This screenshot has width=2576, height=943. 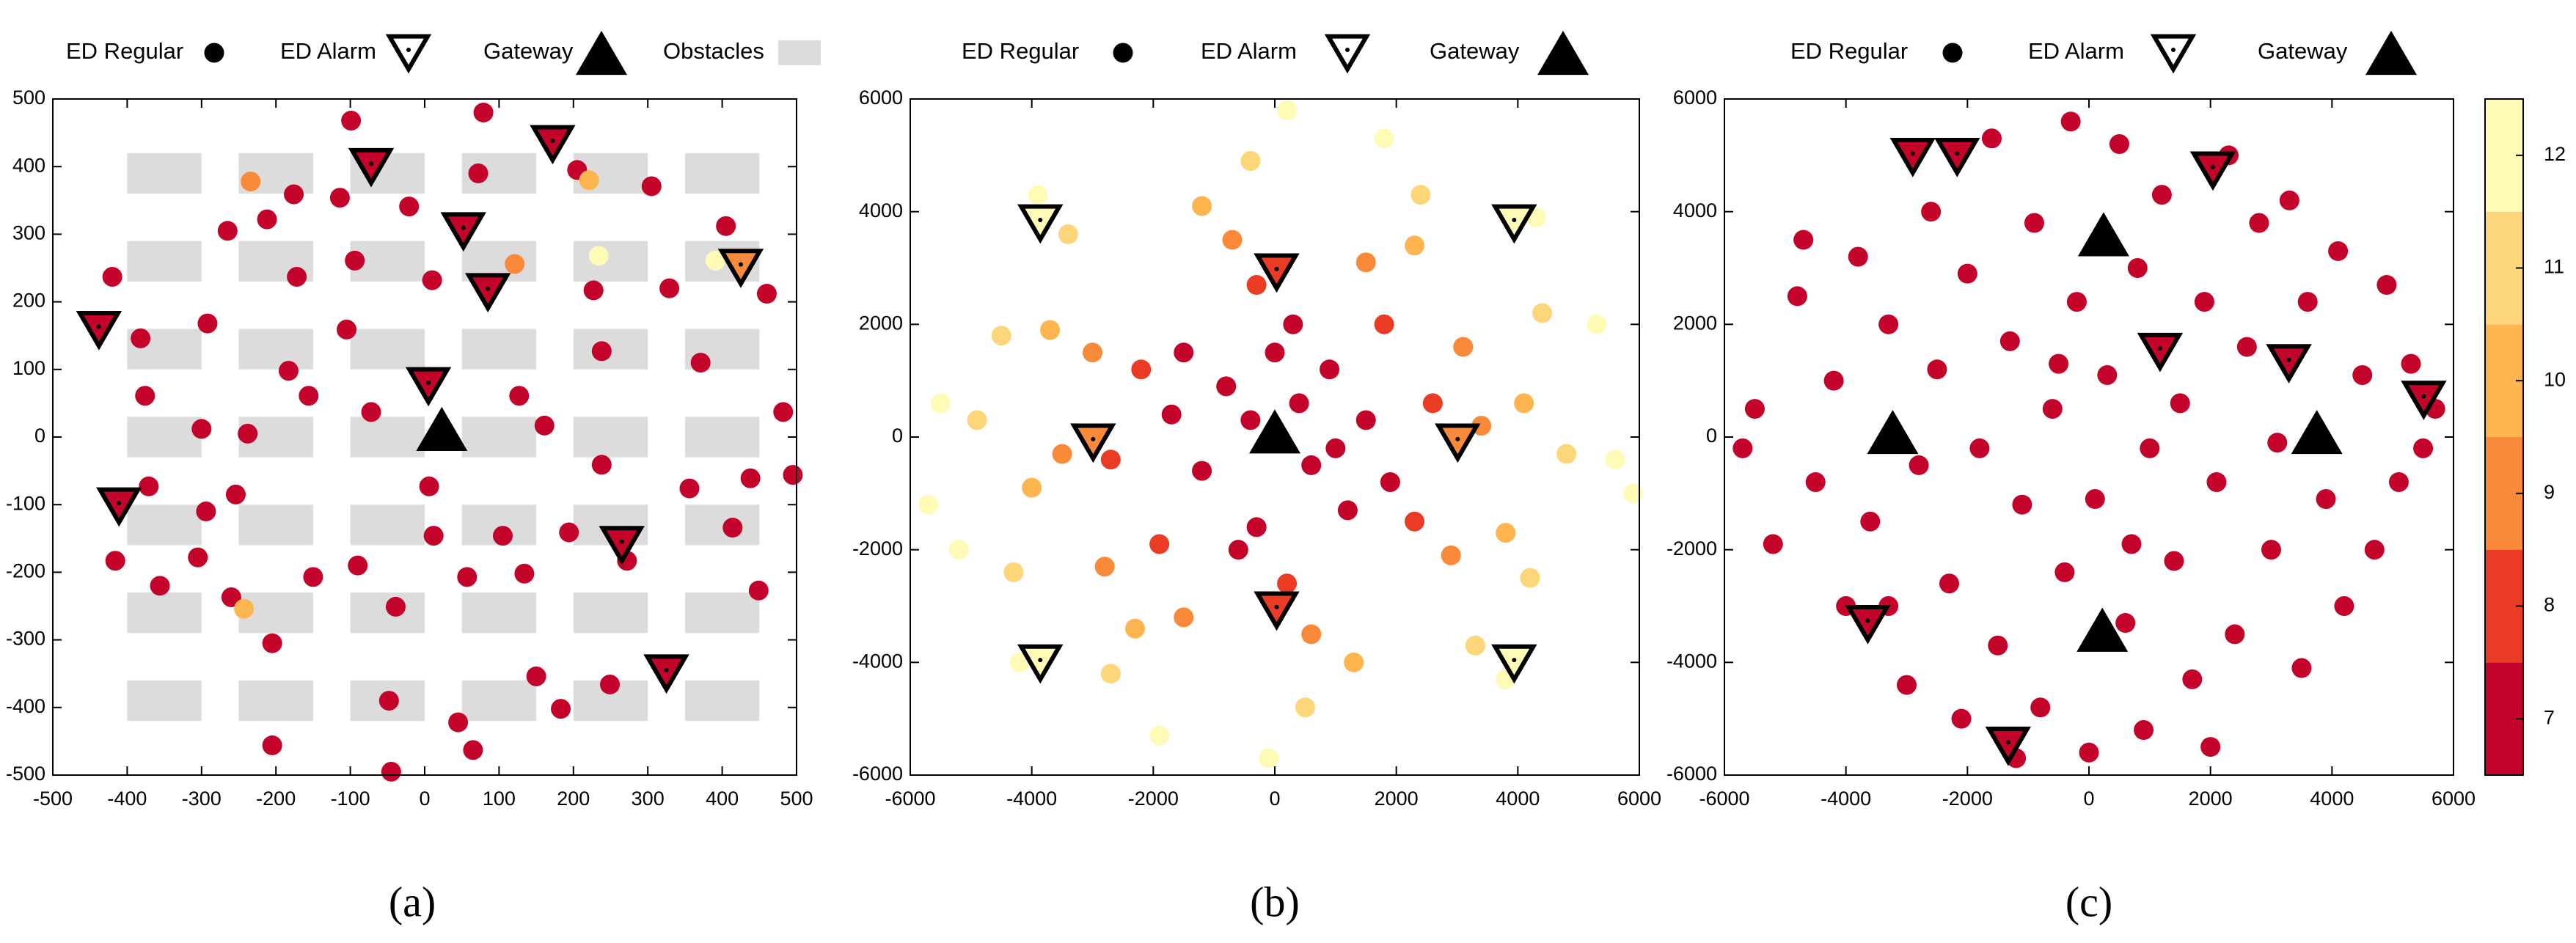 I want to click on panel-caption: (a), so click(x=413, y=902).